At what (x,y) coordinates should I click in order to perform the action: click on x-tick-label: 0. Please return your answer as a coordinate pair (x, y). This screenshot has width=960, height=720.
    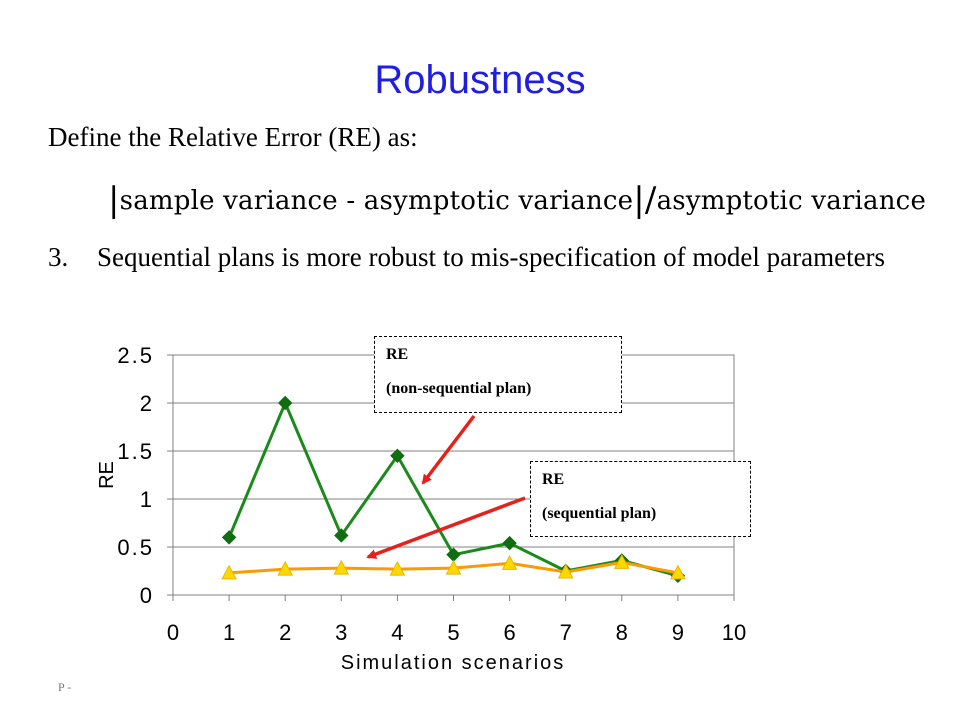
    Looking at the image, I should click on (173, 632).